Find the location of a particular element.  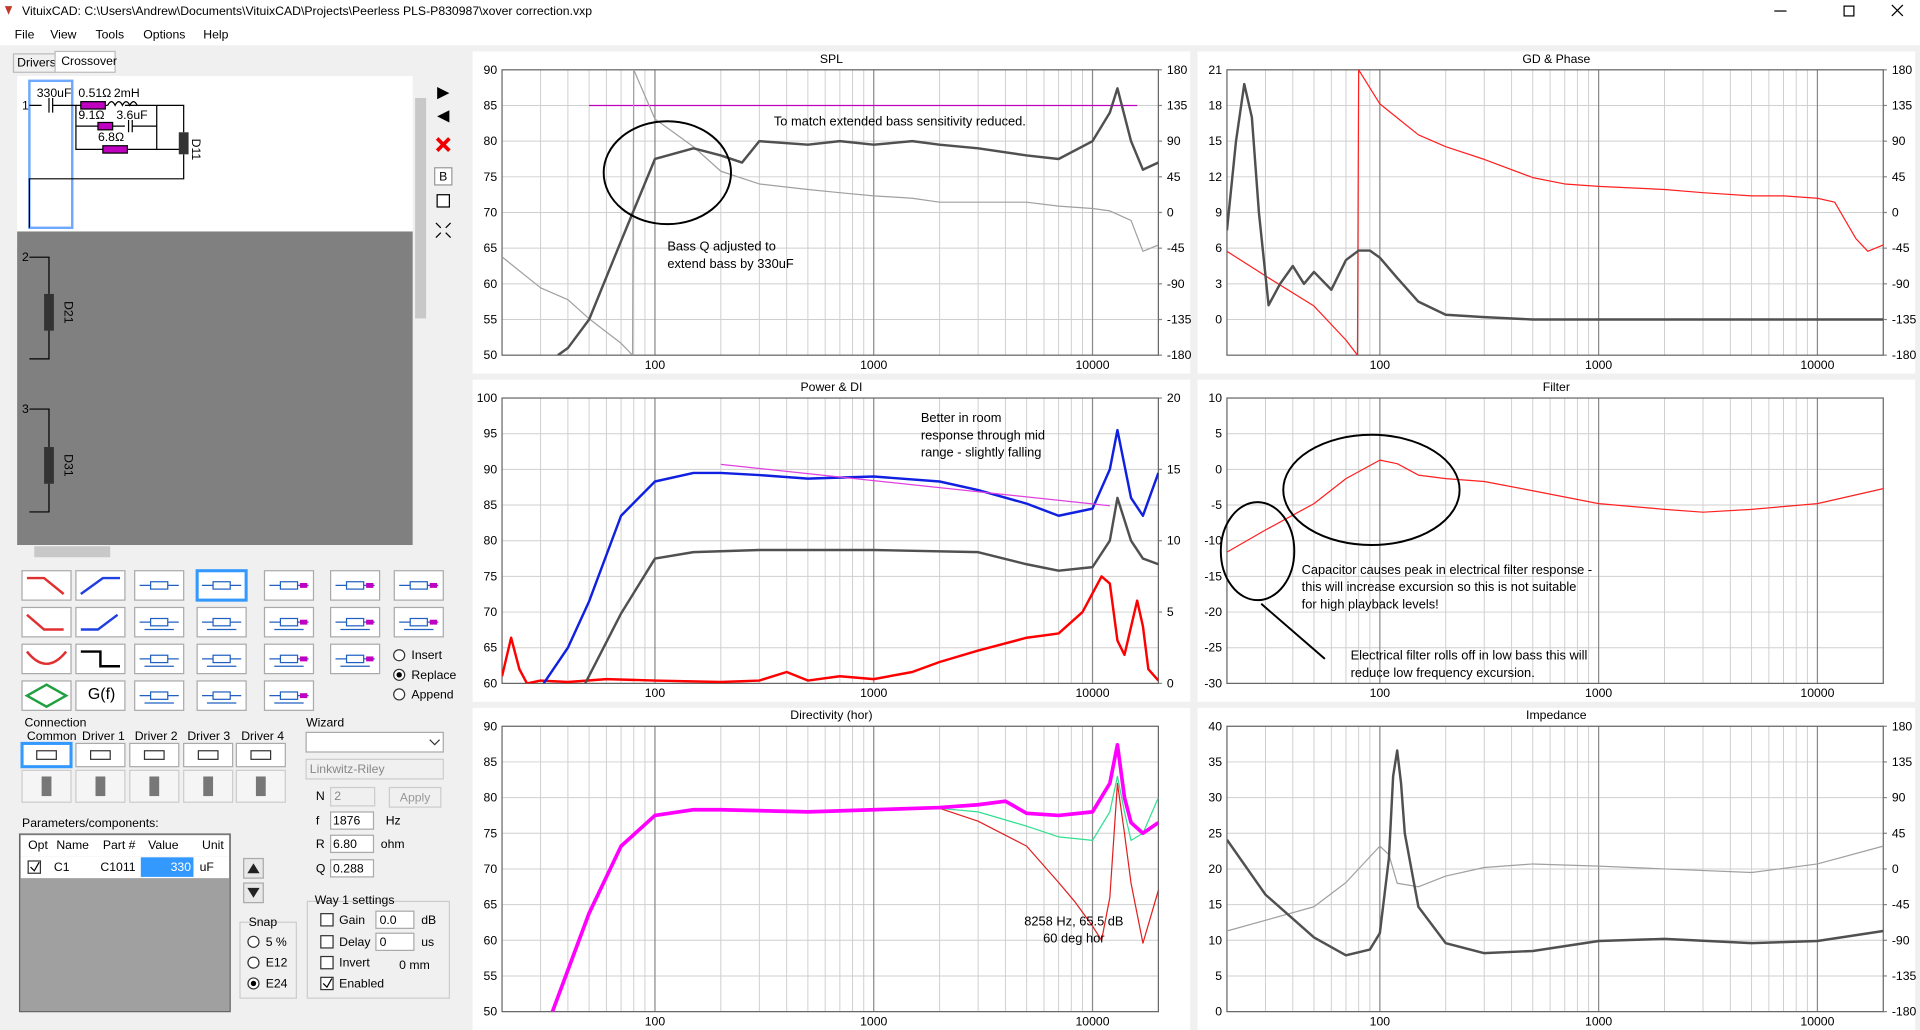

selected-cell is located at coordinates (167, 867).